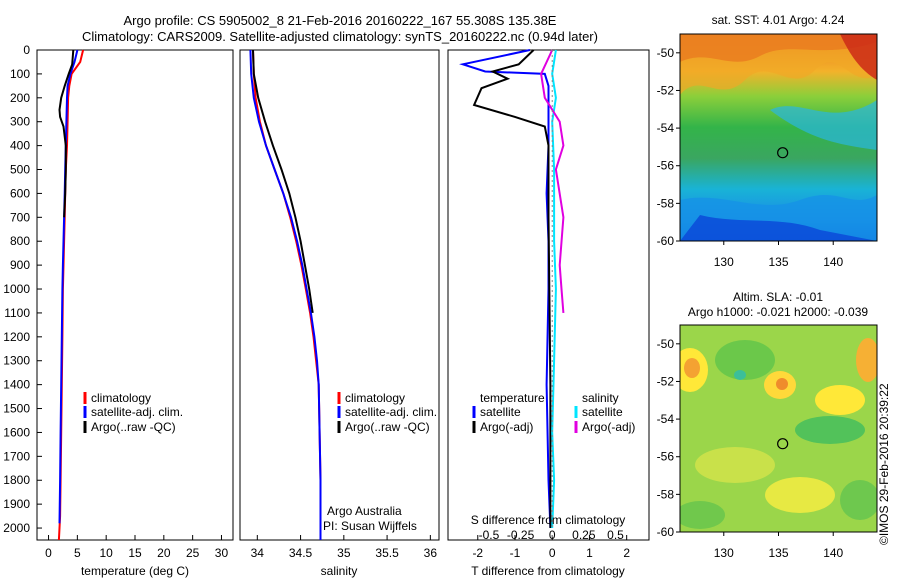  What do you see at coordinates (301, 553) in the screenshot?
I see `x-tick-label: 34.5` at bounding box center [301, 553].